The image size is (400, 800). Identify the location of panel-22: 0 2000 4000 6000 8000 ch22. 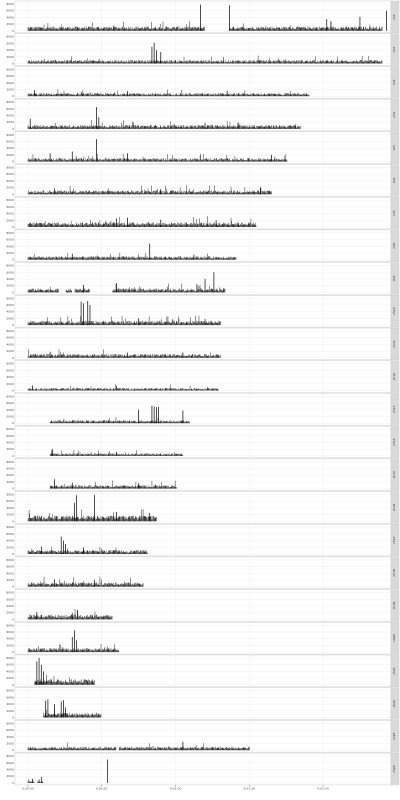
(203, 703).